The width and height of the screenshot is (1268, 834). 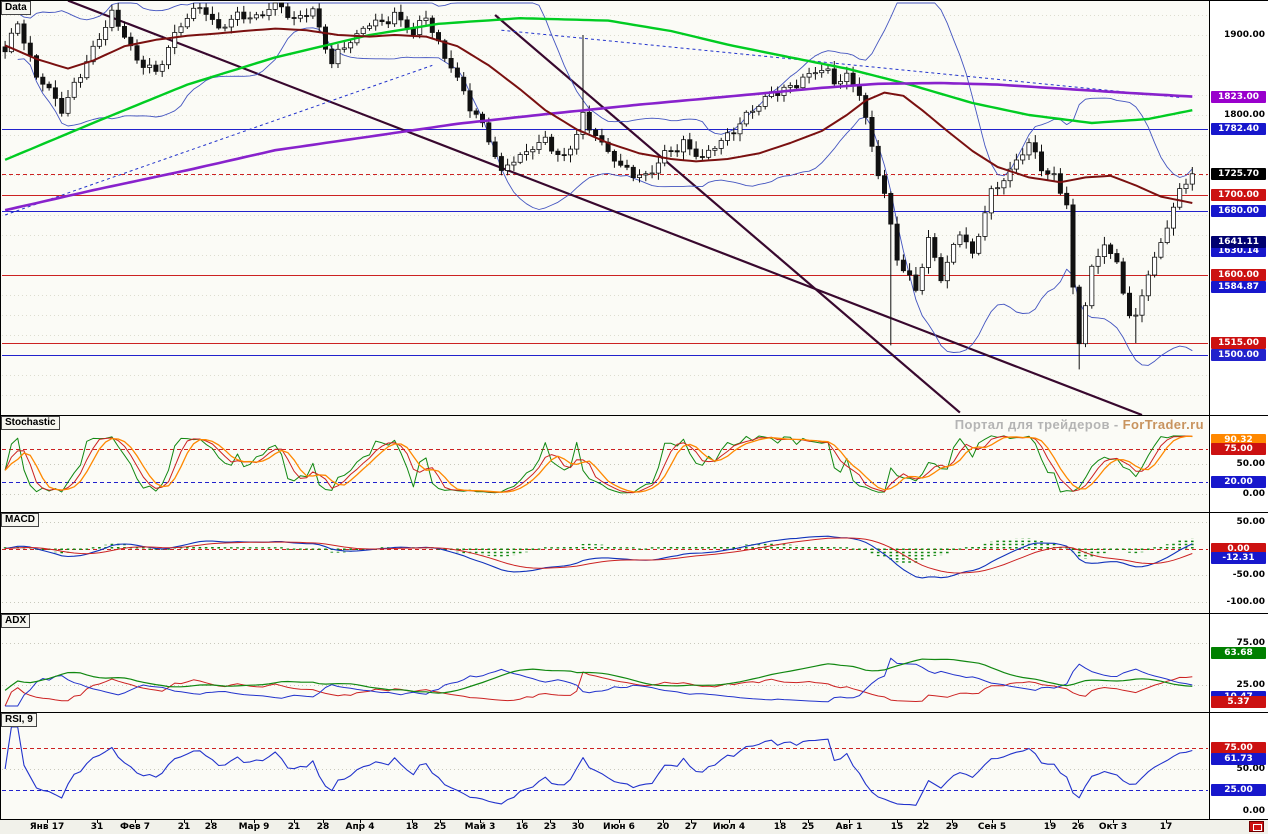 What do you see at coordinates (1256, 826) in the screenshot?
I see `fortrader-logo-icon` at bounding box center [1256, 826].